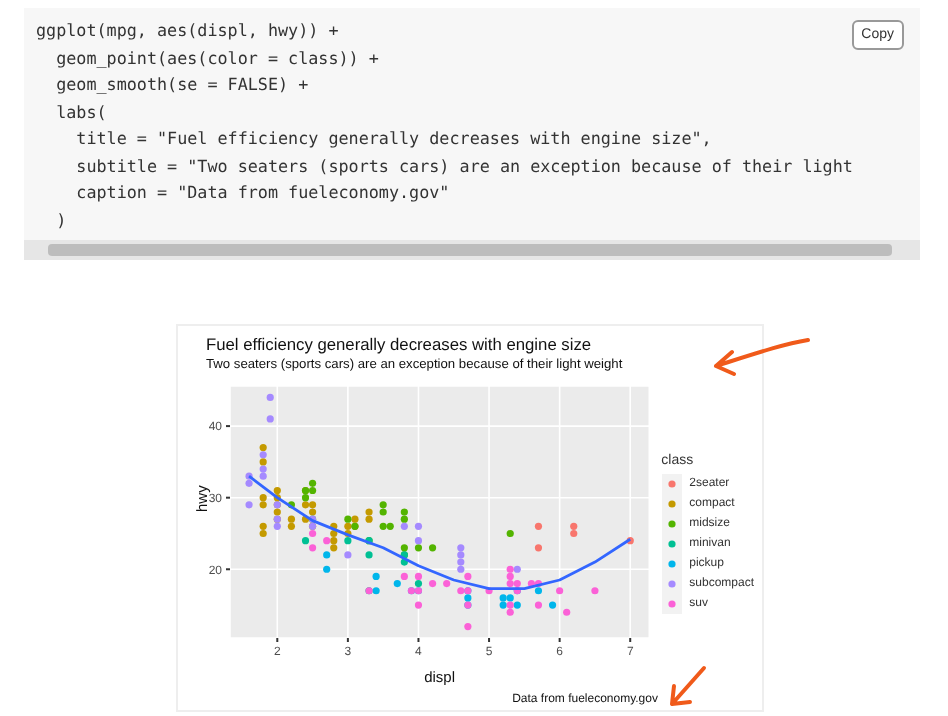  Describe the element at coordinates (187, 30) in the screenshot. I see `text: ggplot(mpg, aes(displ, hwy)) +` at that location.